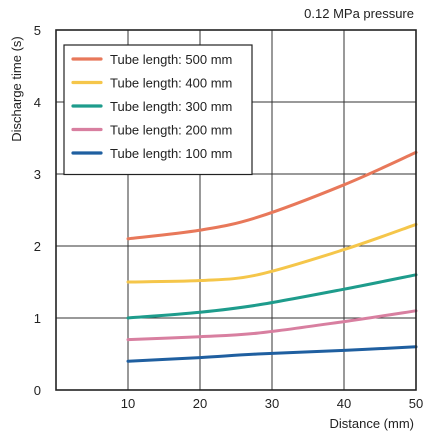  Describe the element at coordinates (371, 423) in the screenshot. I see `x-axis-label: Distance (mm)` at that location.